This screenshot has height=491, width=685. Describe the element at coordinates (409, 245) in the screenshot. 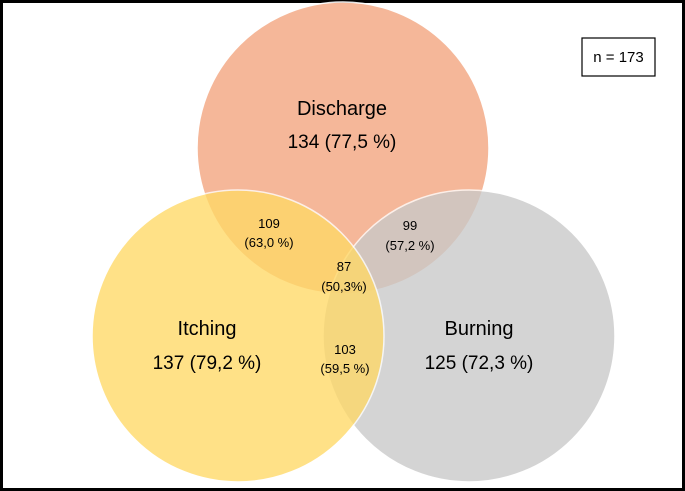

I see `discharge-burning-percent: (57,2 %)` at that location.